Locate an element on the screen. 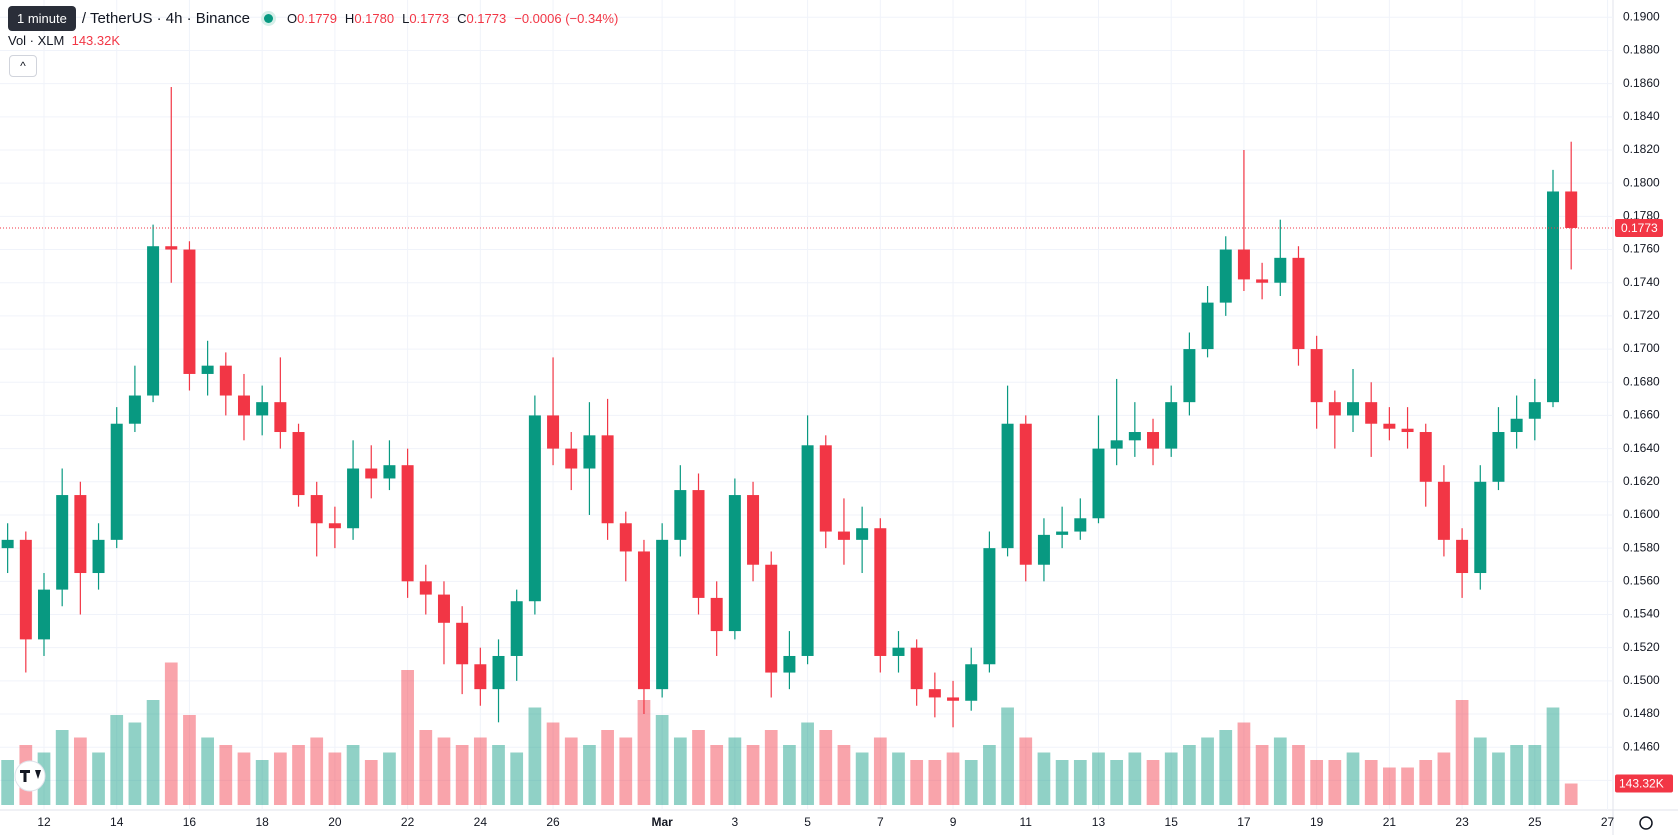  x-tick-label: 23 is located at coordinates (1462, 822).